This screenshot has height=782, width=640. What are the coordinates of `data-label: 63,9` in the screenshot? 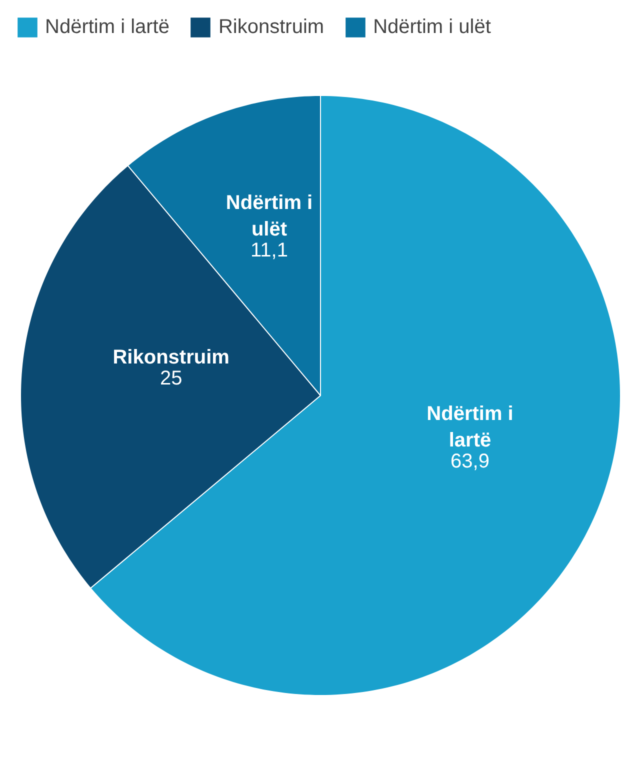 It's located at (470, 461).